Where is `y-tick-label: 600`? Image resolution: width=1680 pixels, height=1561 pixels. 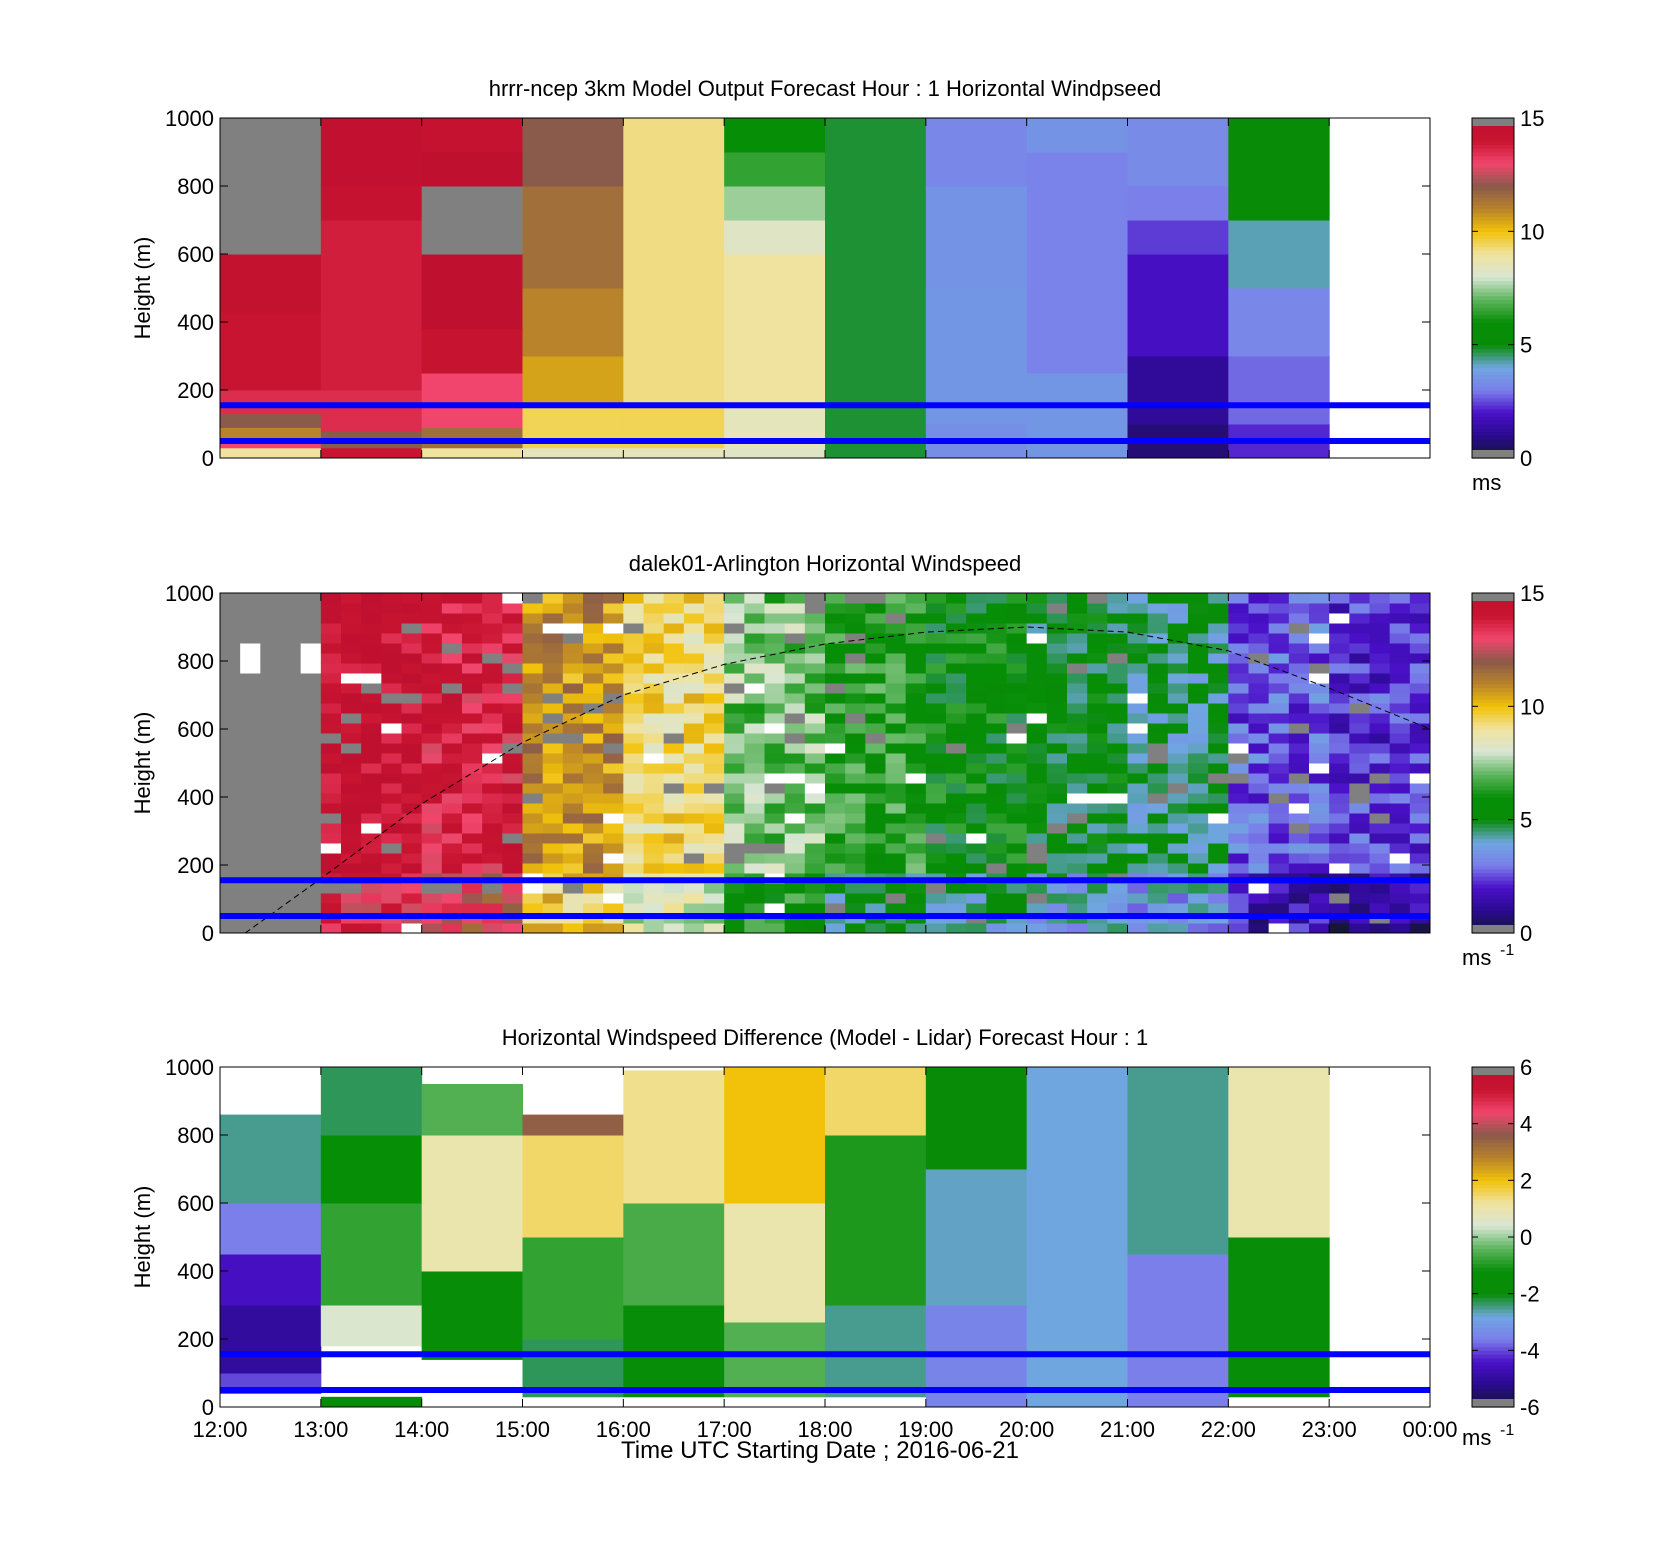 y-tick-label: 600 is located at coordinates (195, 254).